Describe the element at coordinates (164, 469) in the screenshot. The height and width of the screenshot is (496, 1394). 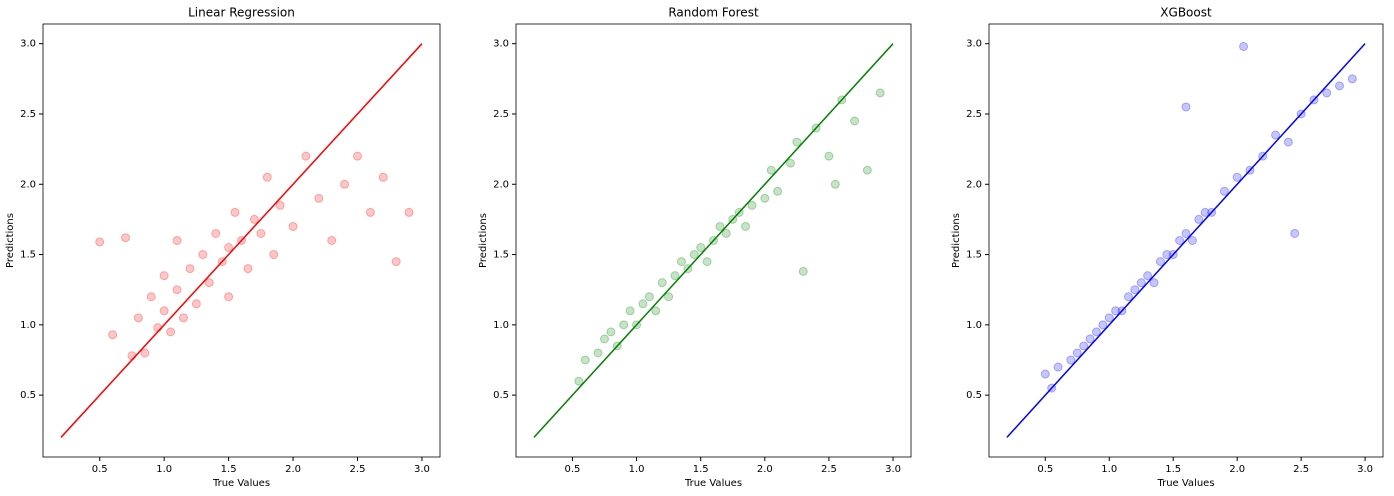
I see `x-tick-label: 1.0` at that location.